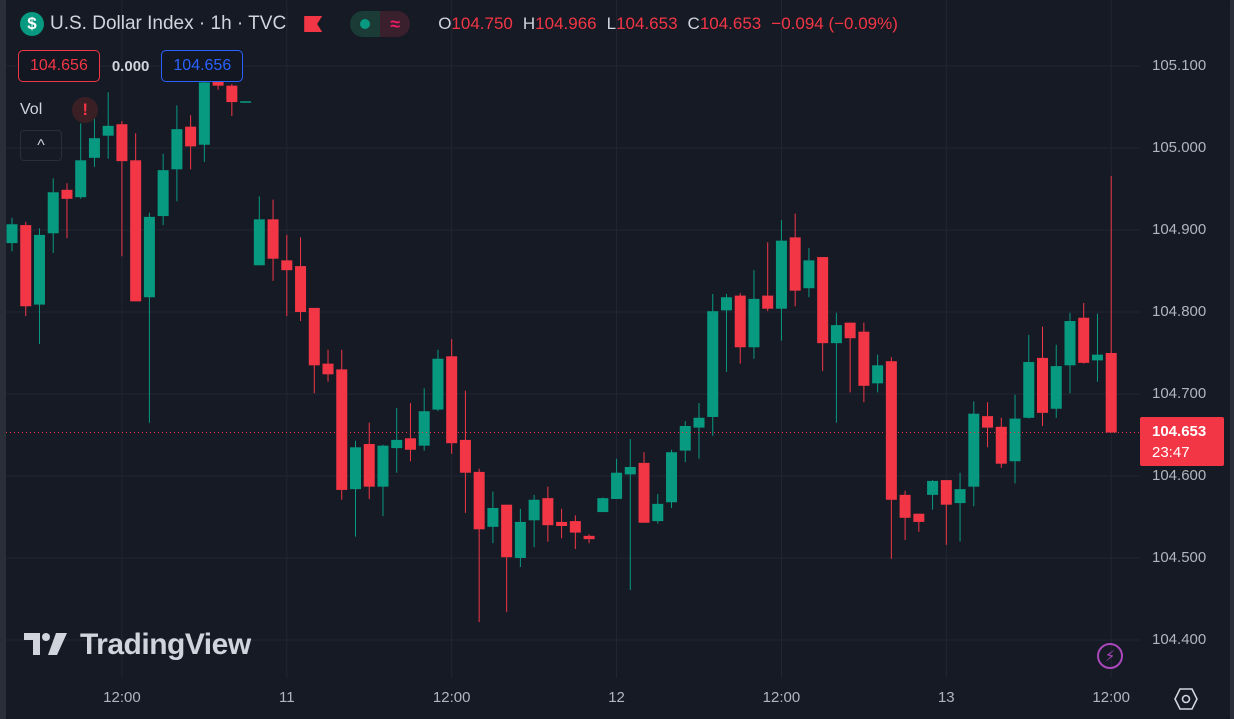 The image size is (1234, 719). What do you see at coordinates (137, 645) in the screenshot?
I see `tradingview-logo: TradingView` at bounding box center [137, 645].